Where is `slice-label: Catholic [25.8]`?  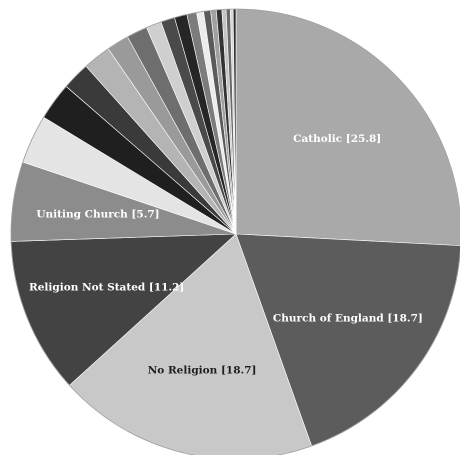
slice-label: Catholic [25.8] is located at coordinates (337, 139).